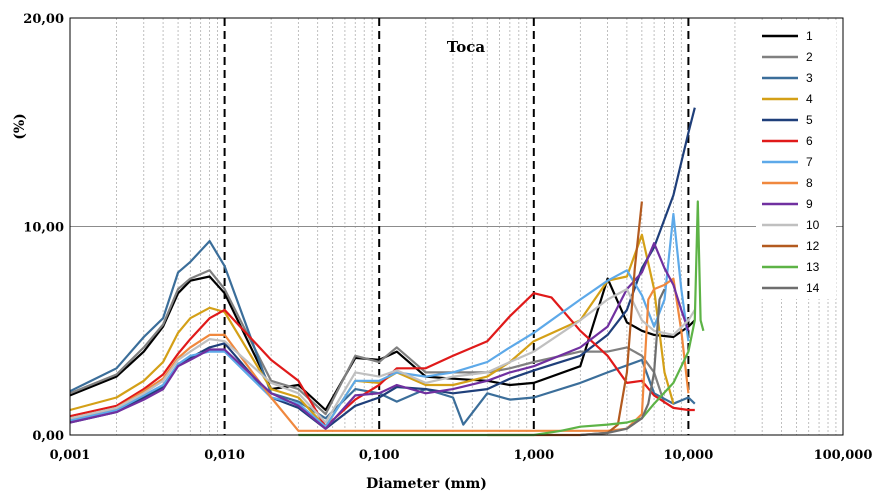  Describe the element at coordinates (809, 162) in the screenshot. I see `legend-label-7: 7` at that location.